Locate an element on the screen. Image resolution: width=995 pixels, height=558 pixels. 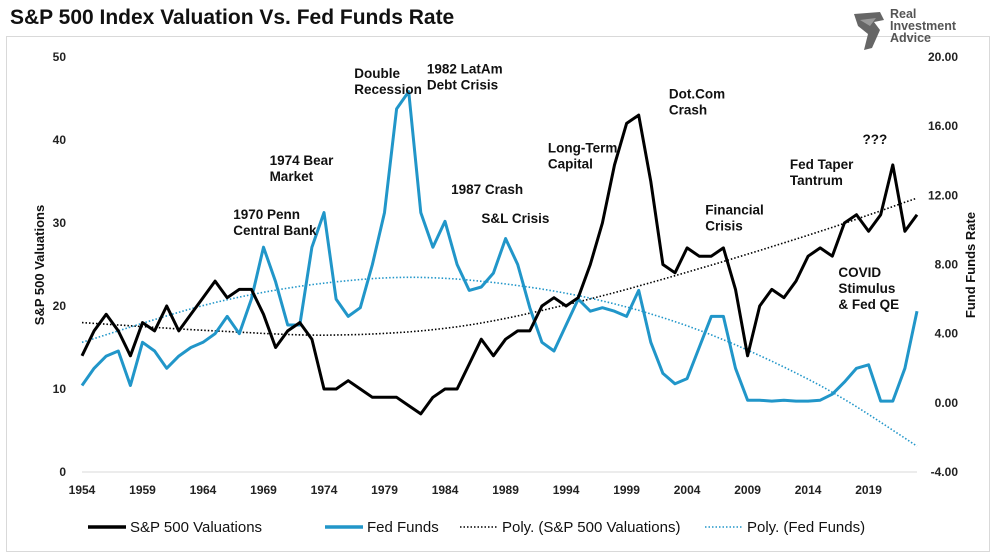
y2-tick-label: 16.00 is located at coordinates (943, 126).